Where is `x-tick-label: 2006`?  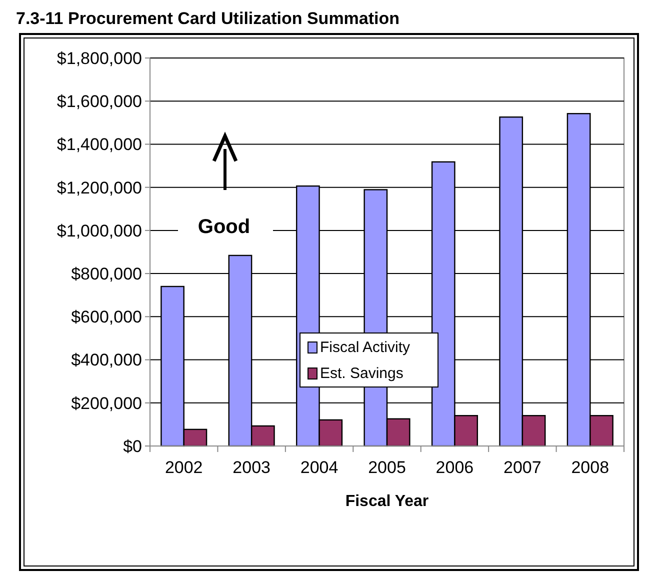 x-tick-label: 2006 is located at coordinates (455, 467).